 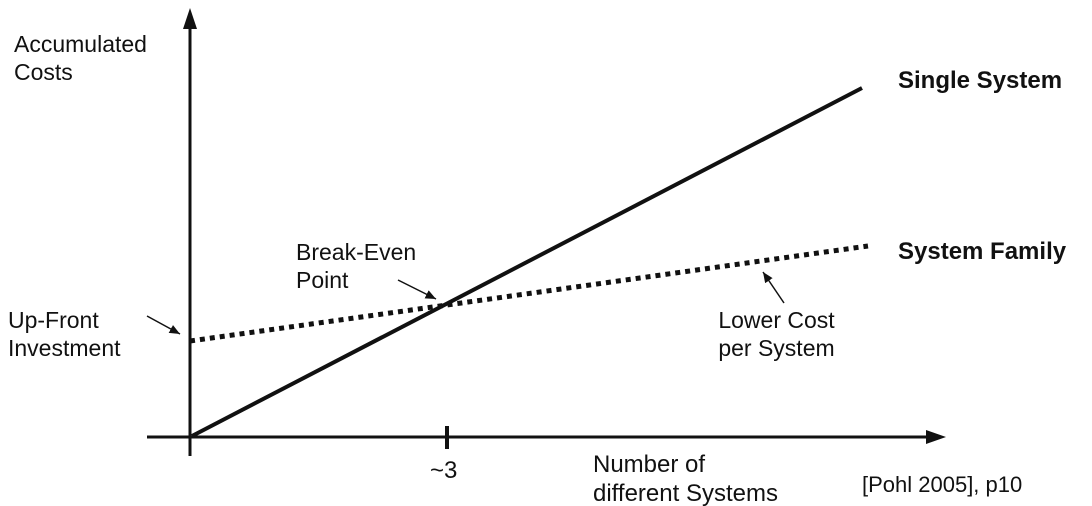 I want to click on lower-cost-label: Lower Cost per System, so click(x=776, y=334).